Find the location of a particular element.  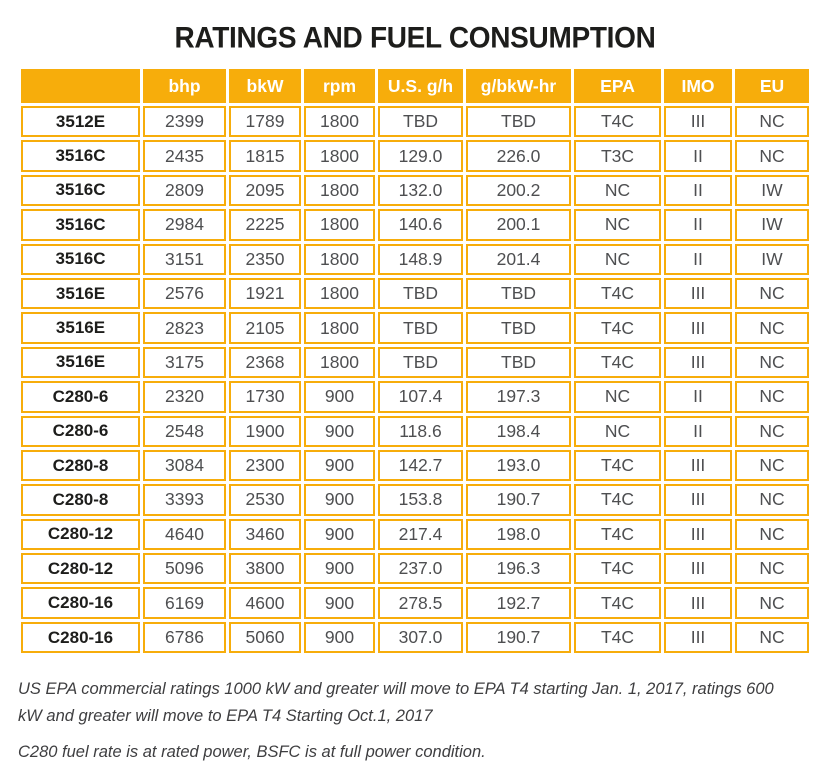

value-cell: 118.6 is located at coordinates (420, 431).